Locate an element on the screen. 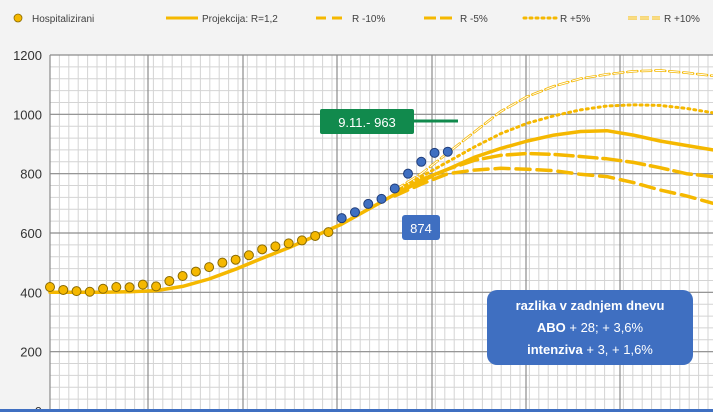 The height and width of the screenshot is (412, 713). note-line: ABO + 28; + 3,6% is located at coordinates (590, 327).